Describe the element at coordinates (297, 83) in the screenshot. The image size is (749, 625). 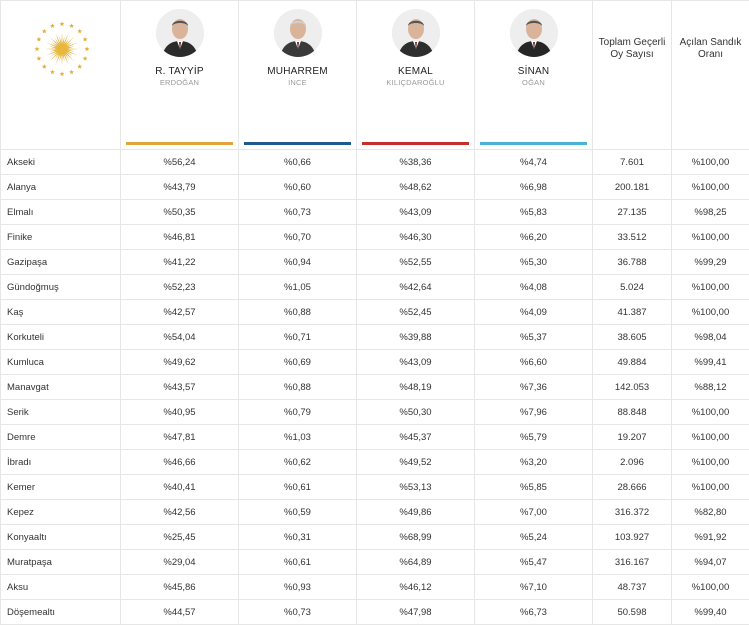
I see `candidate-last-name: İNCE` at that location.